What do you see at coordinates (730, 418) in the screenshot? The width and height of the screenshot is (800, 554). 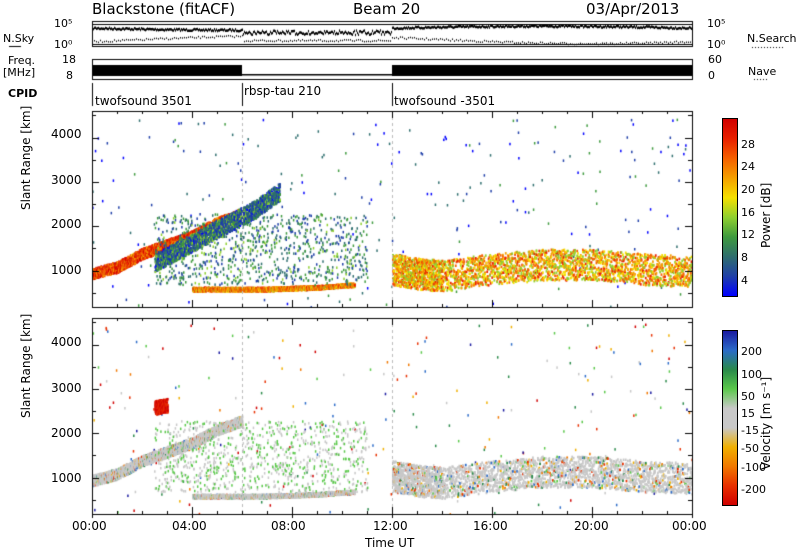 I see `velocity-colorbar` at bounding box center [730, 418].